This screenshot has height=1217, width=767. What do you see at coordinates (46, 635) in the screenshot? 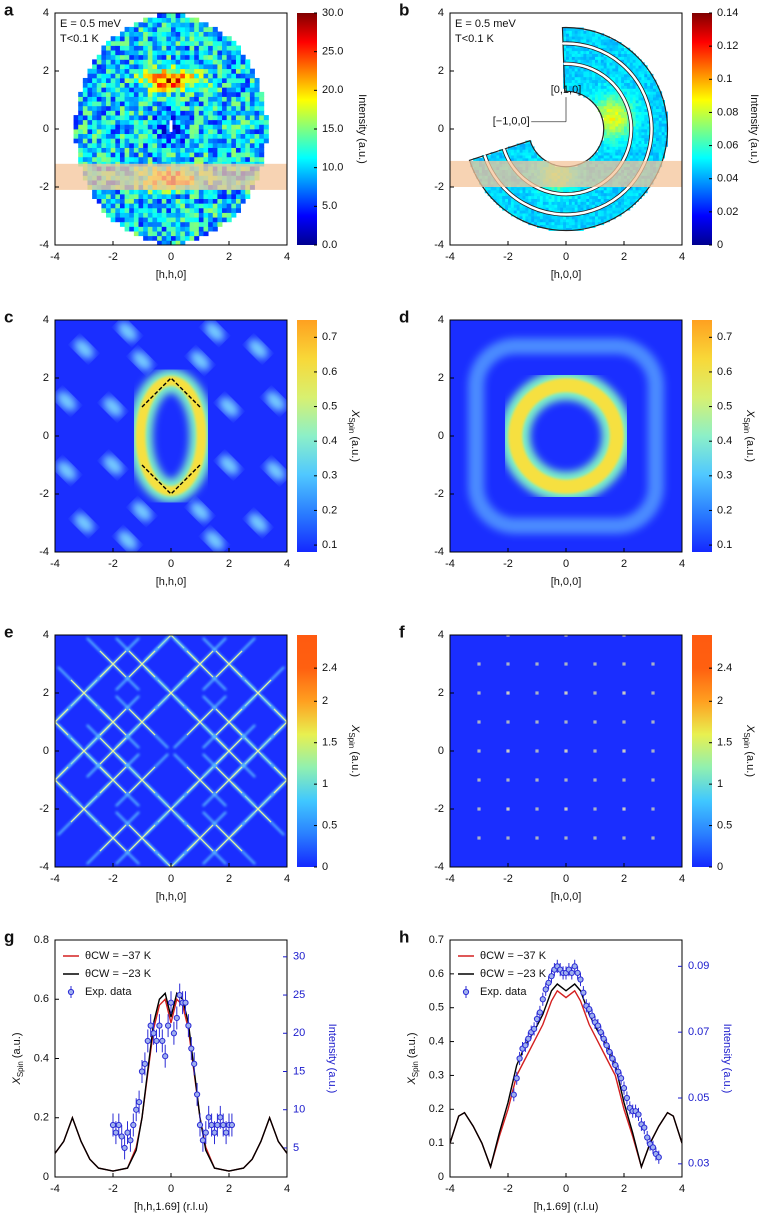
I see `y-tick-label: 4` at bounding box center [46, 635].